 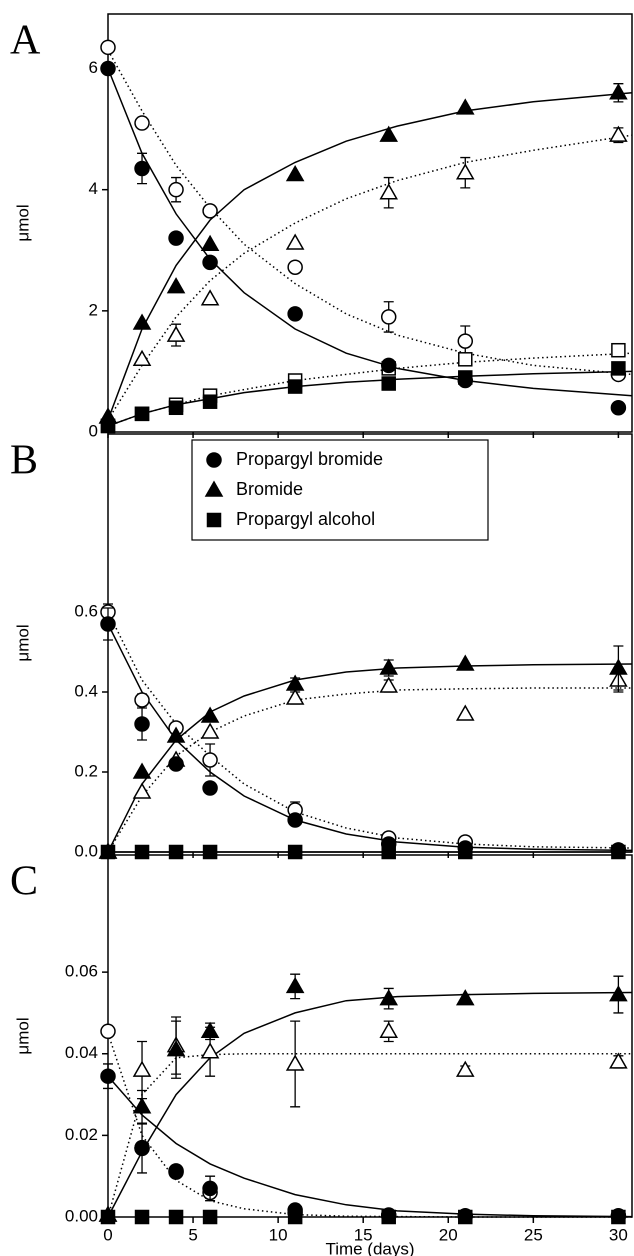 I want to click on legend-label: Propargyl alcohol, so click(x=305, y=519).